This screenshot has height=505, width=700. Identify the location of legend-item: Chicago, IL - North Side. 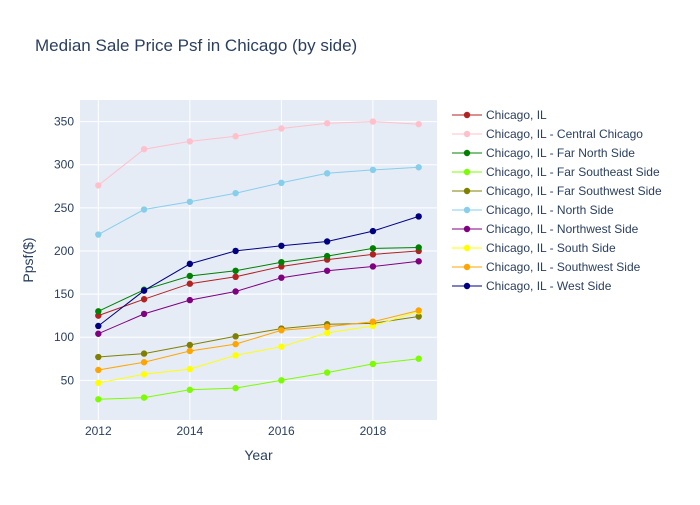
(533, 210).